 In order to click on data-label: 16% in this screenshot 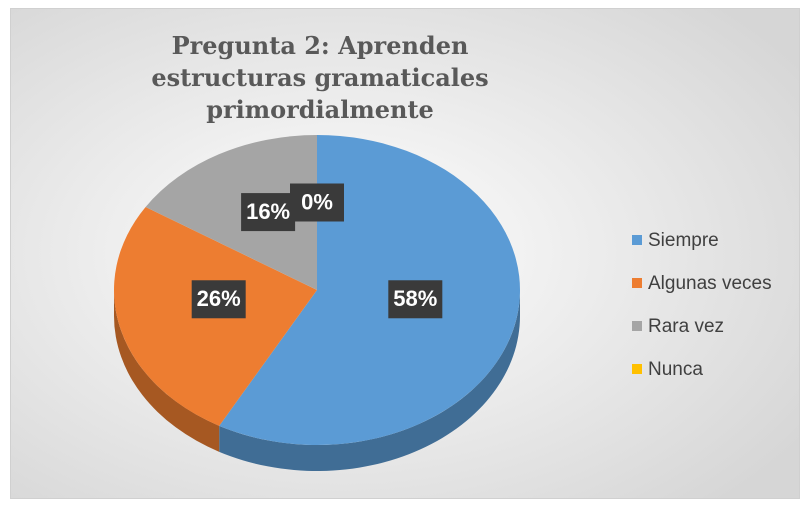, I will do `click(268, 211)`.